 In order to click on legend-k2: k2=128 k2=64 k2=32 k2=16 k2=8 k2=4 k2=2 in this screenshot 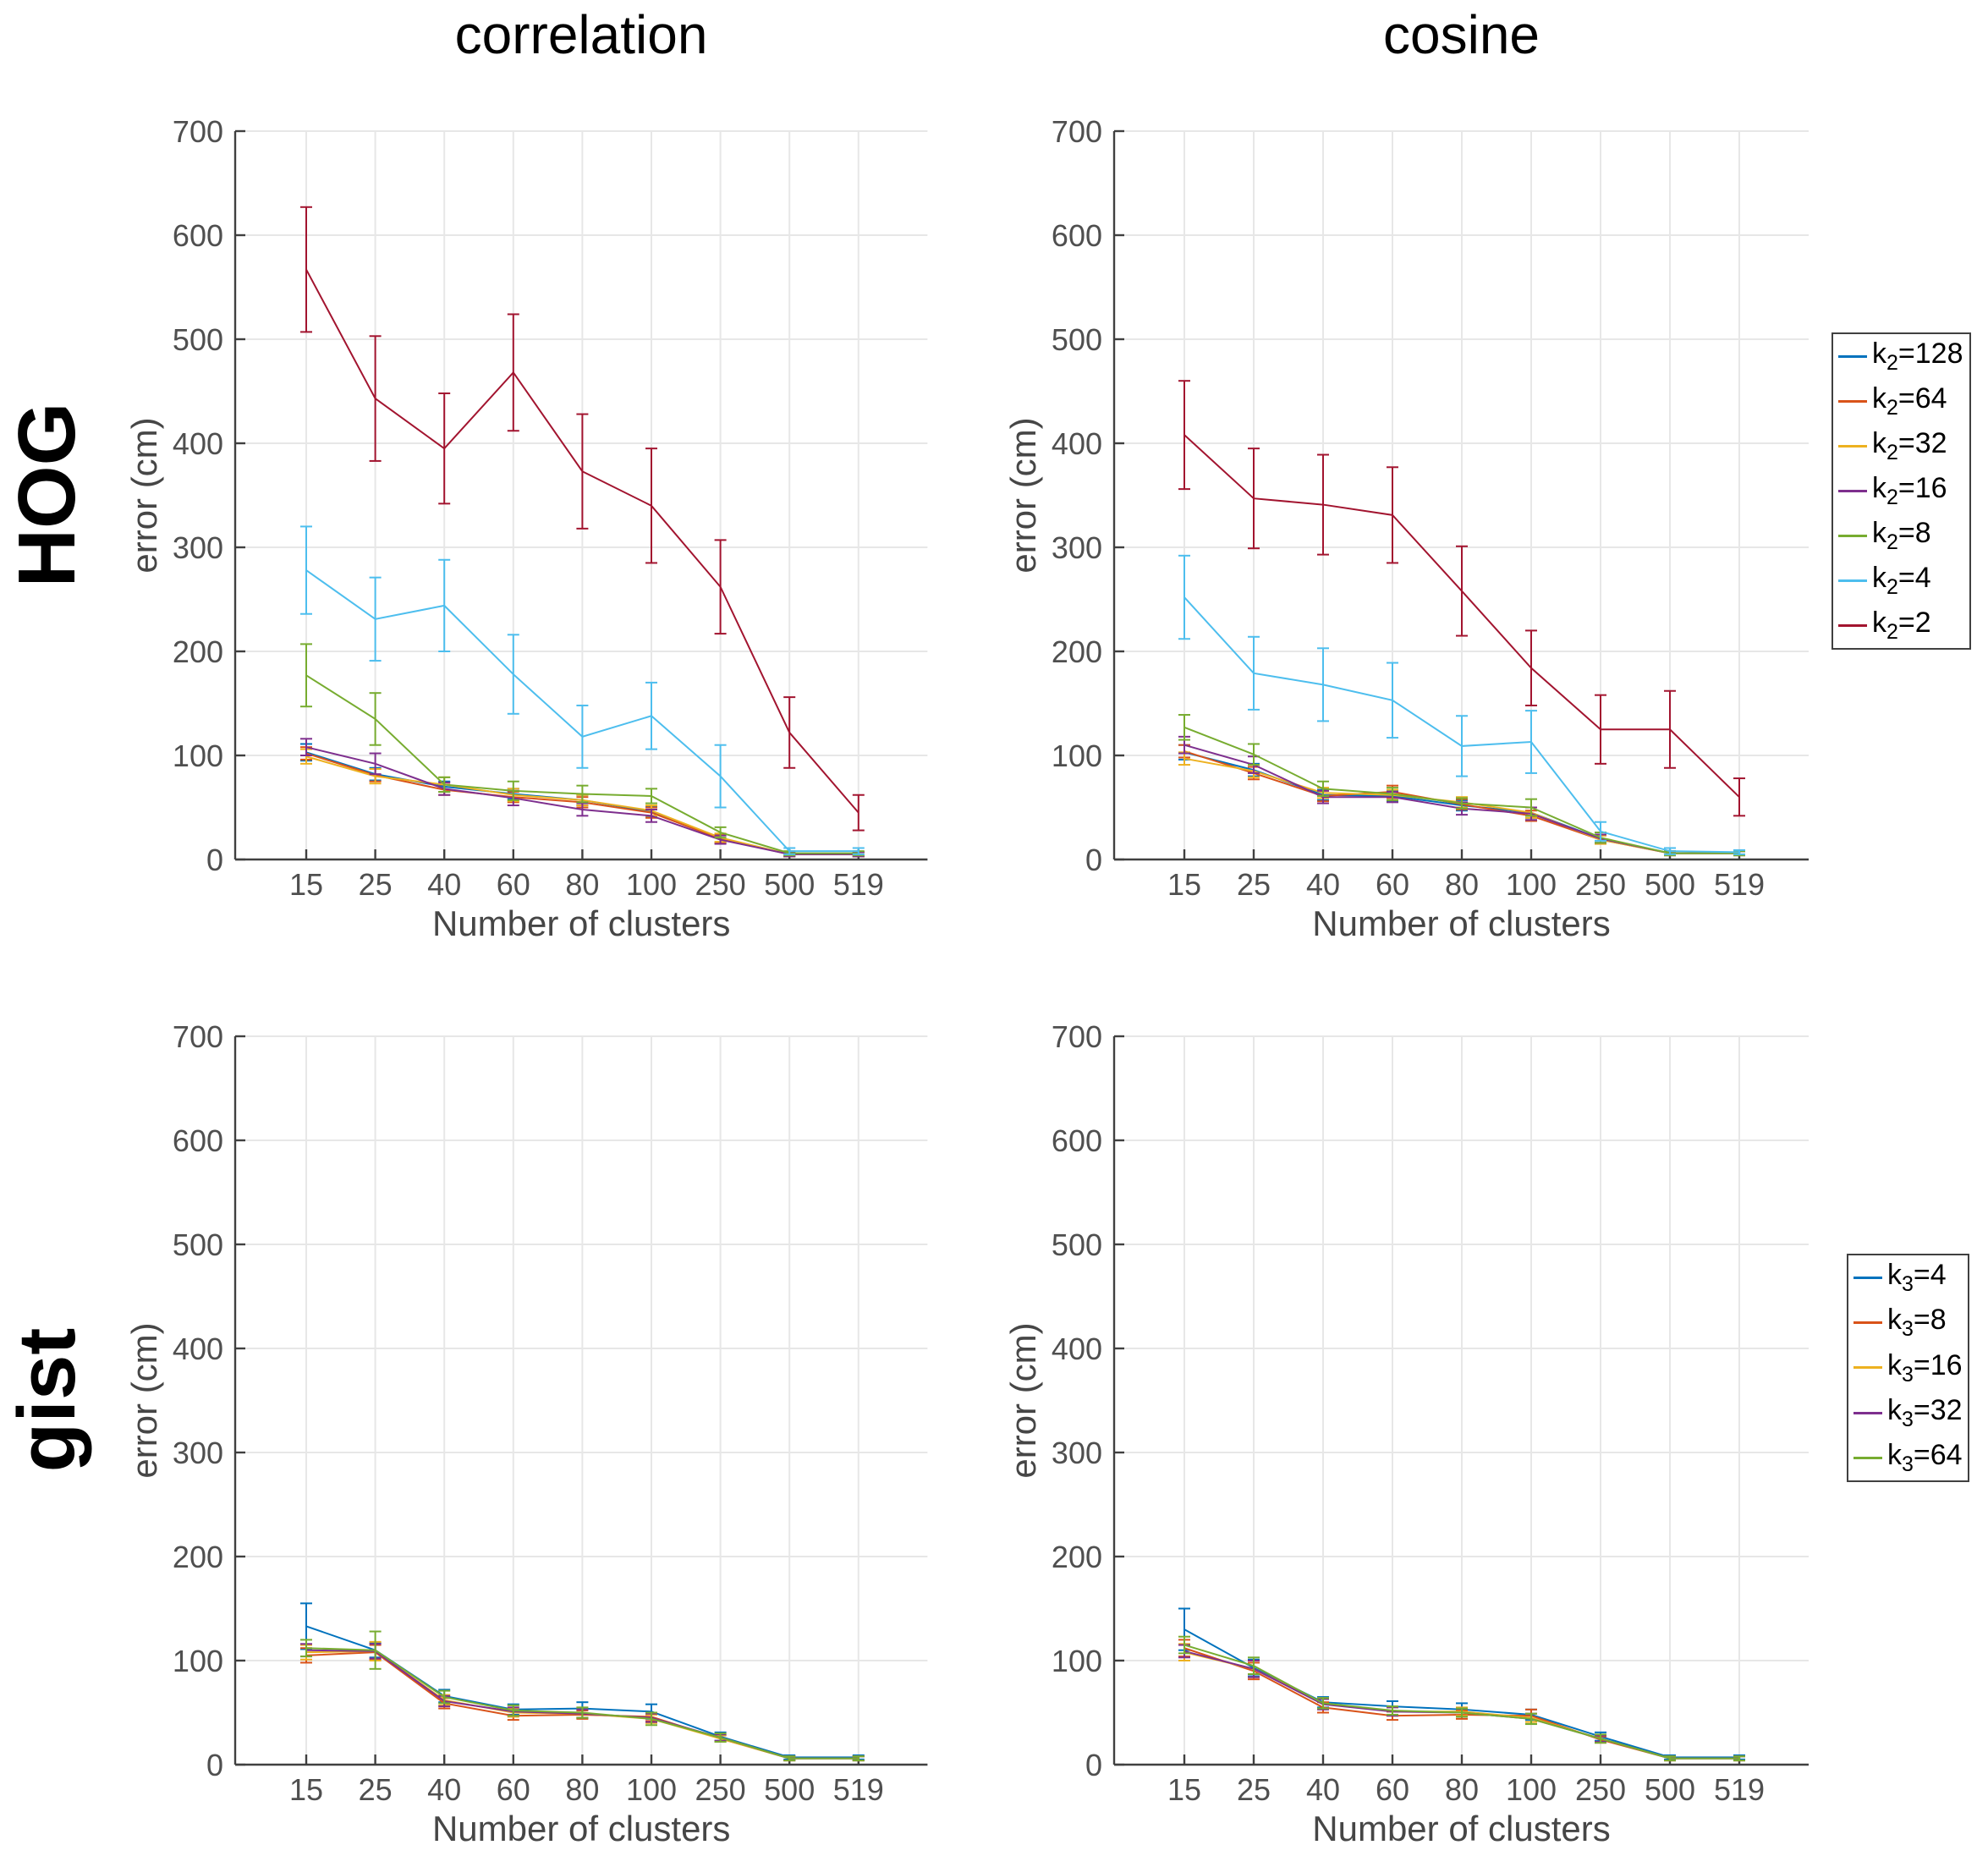, I will do `click(1901, 491)`.